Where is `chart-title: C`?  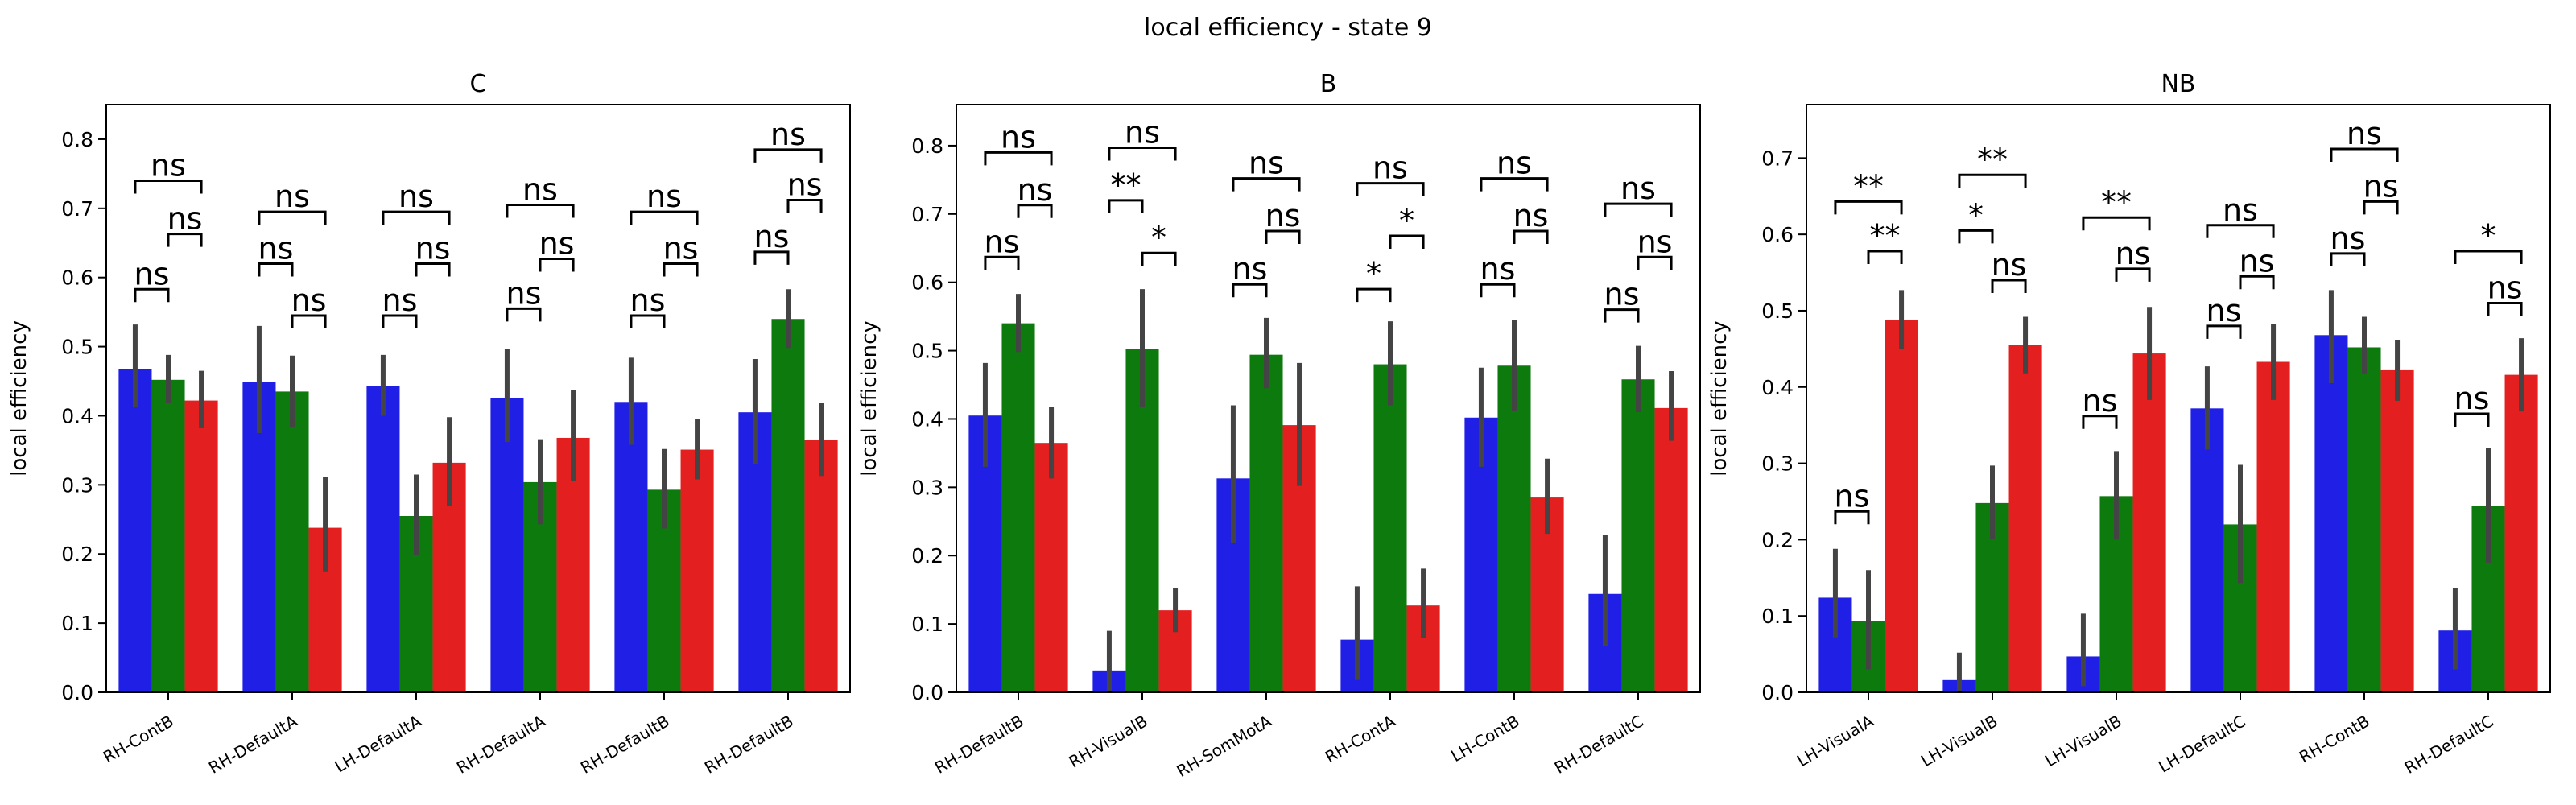 chart-title: C is located at coordinates (478, 84).